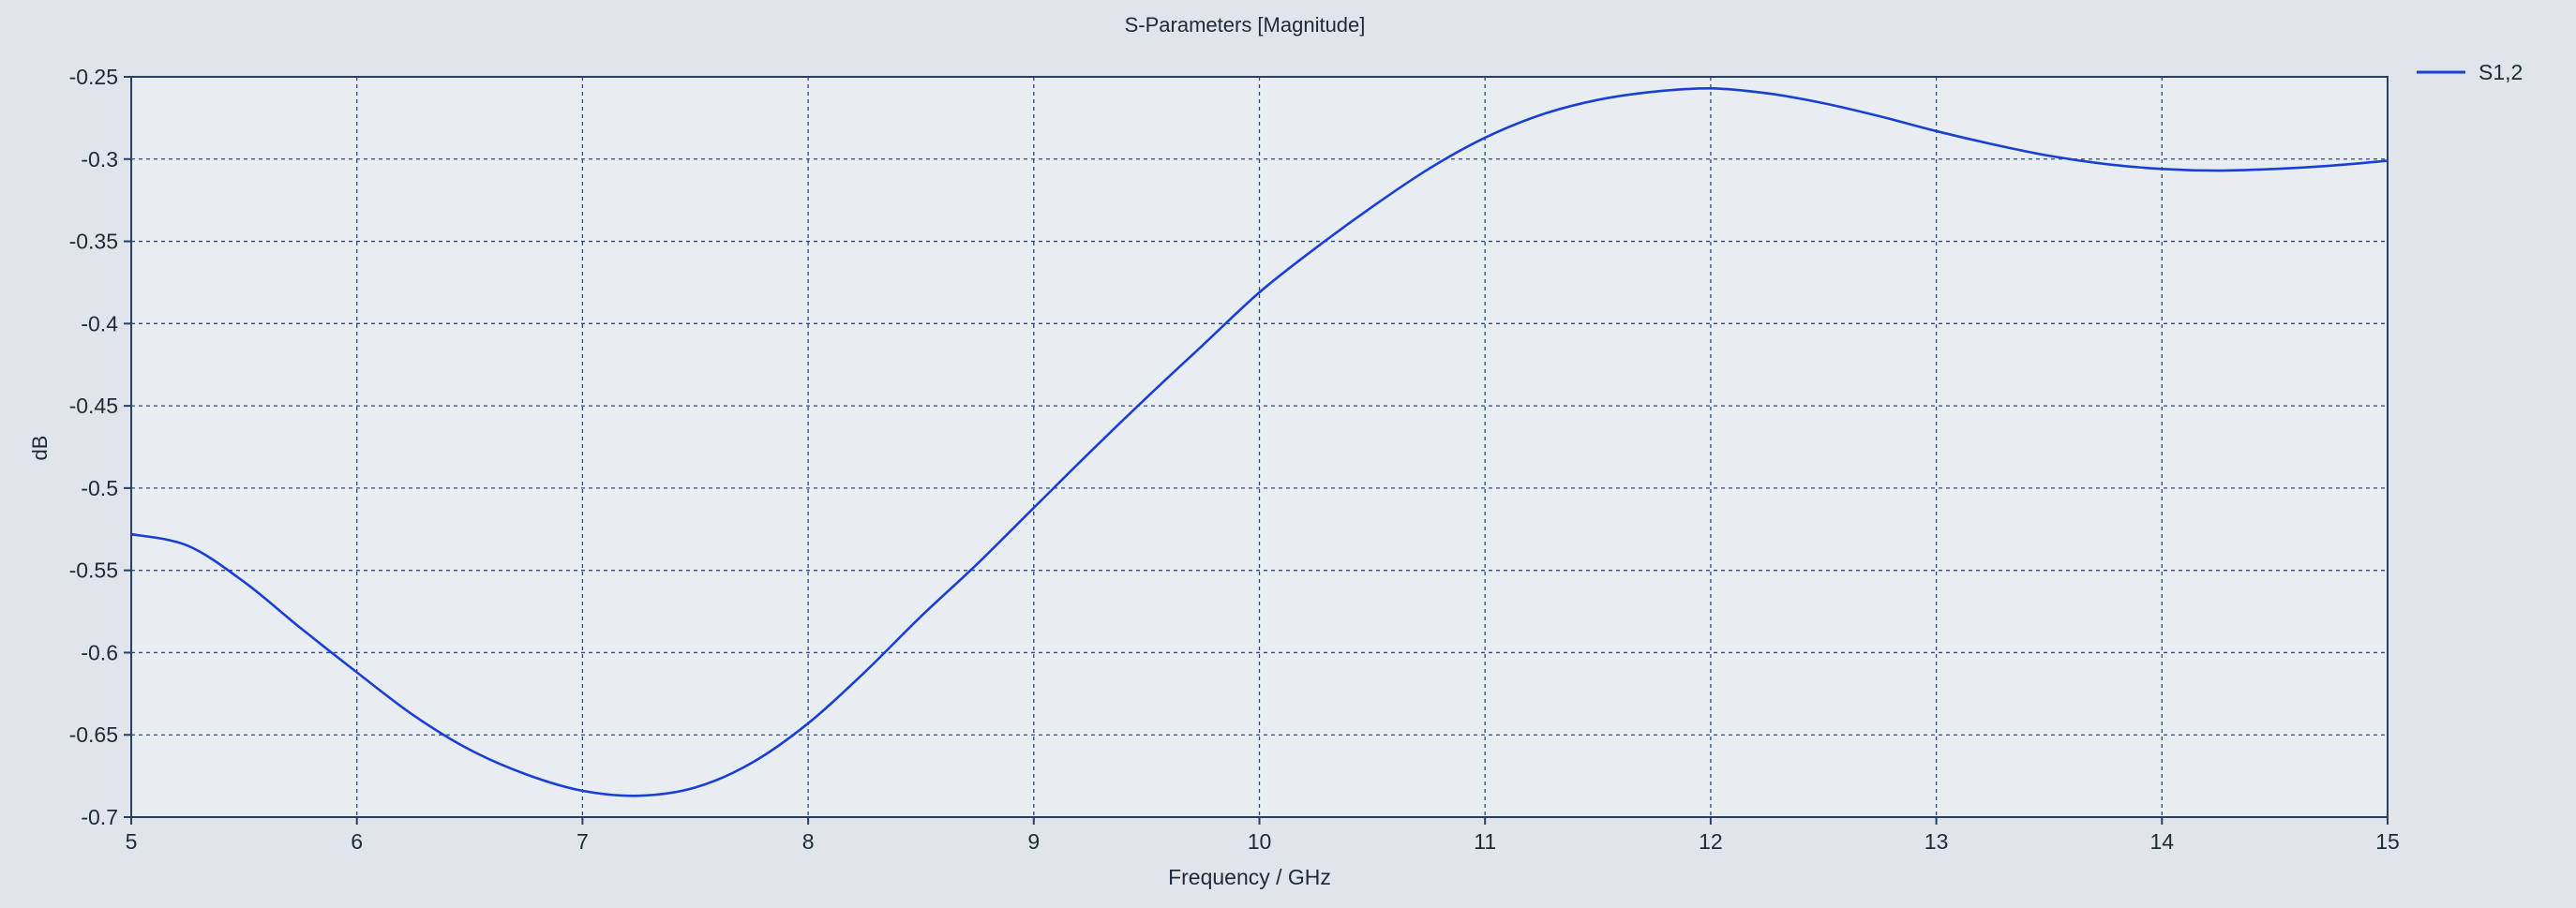 Image resolution: width=2576 pixels, height=908 pixels. Describe the element at coordinates (1937, 841) in the screenshot. I see `x-tick-label: 13` at that location.